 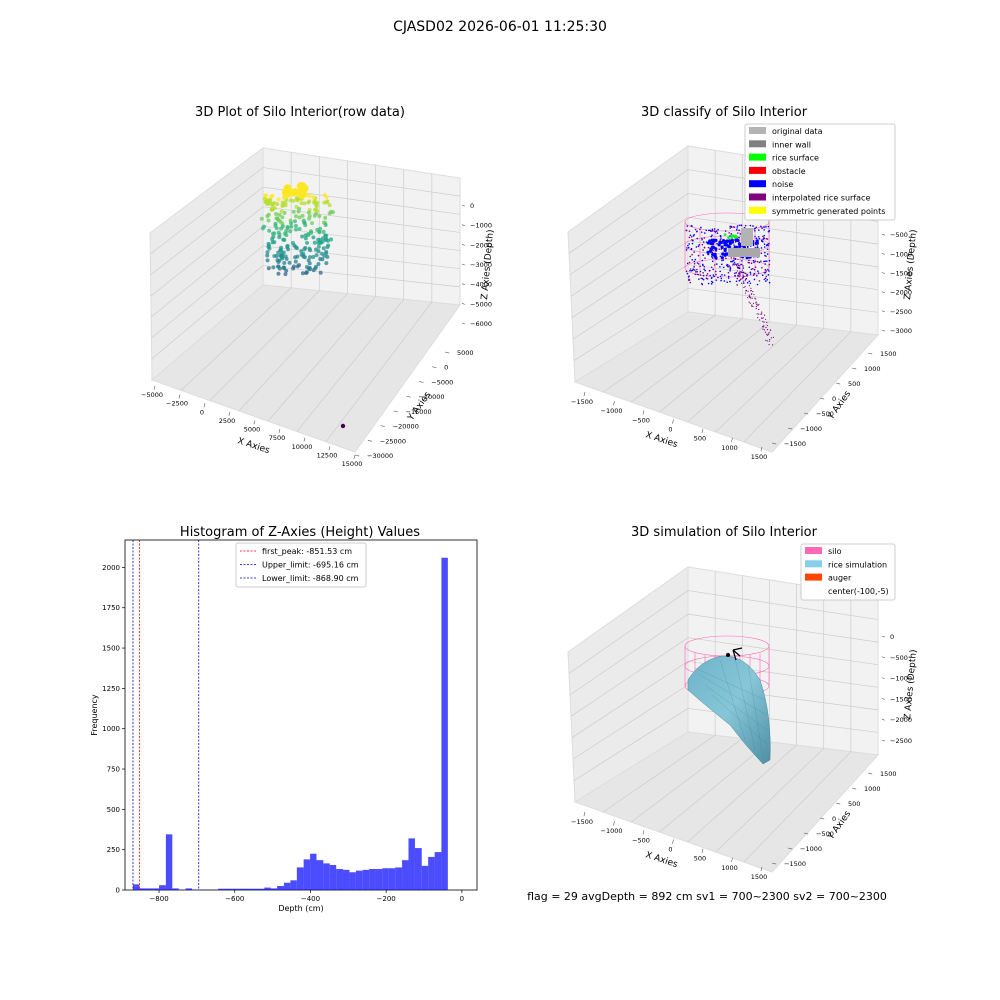 I want to click on panel1-x-tick-mark, so click(x=279, y=431).